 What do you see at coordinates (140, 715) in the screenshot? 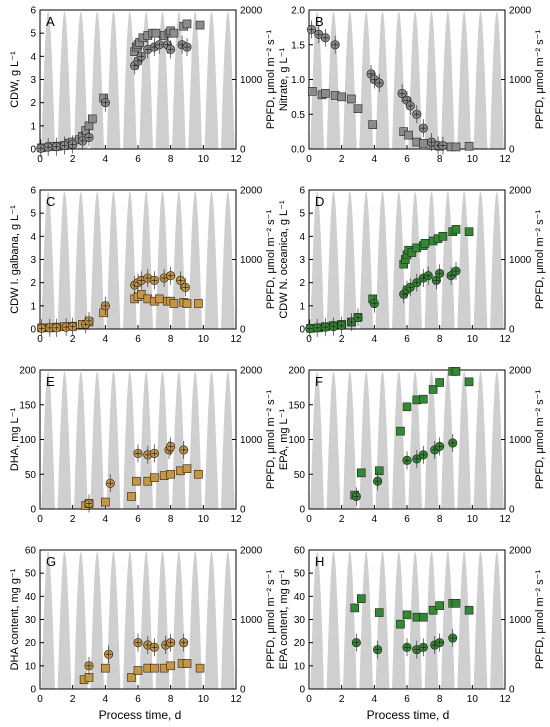
I see `x-axis-label-left: Process time, d` at bounding box center [140, 715].